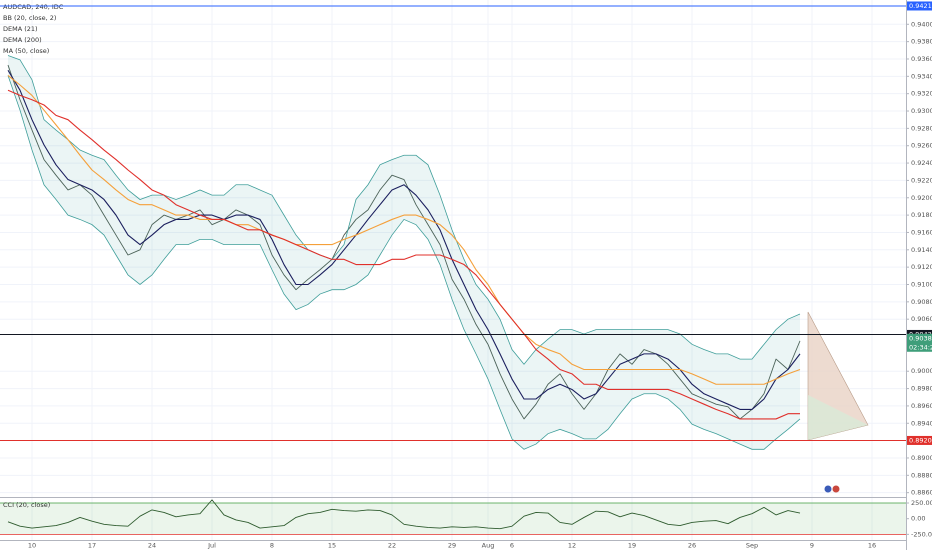 Image resolution: width=932 pixels, height=550 pixels. I want to click on event-icons, so click(832, 489).